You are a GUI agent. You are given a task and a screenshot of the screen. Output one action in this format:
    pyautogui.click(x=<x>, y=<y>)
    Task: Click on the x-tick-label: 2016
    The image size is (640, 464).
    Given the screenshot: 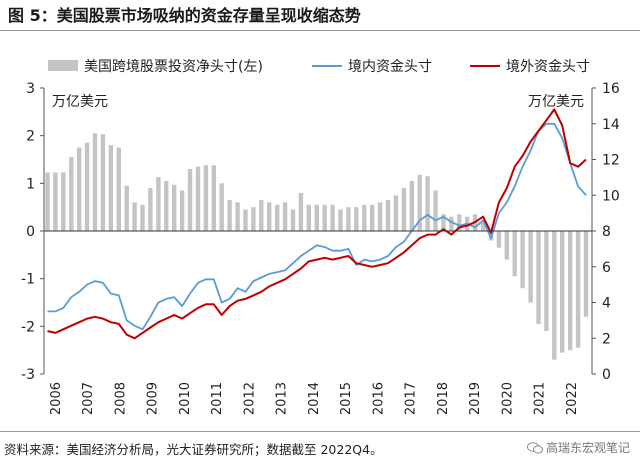 What is the action you would take?
    pyautogui.click(x=378, y=398)
    